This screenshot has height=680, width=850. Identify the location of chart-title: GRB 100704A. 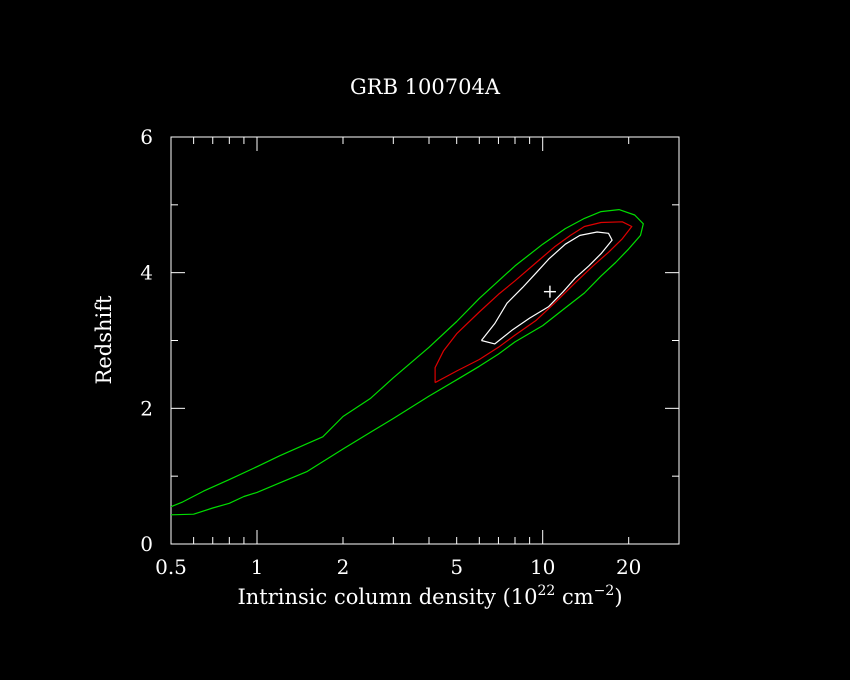
(425, 87).